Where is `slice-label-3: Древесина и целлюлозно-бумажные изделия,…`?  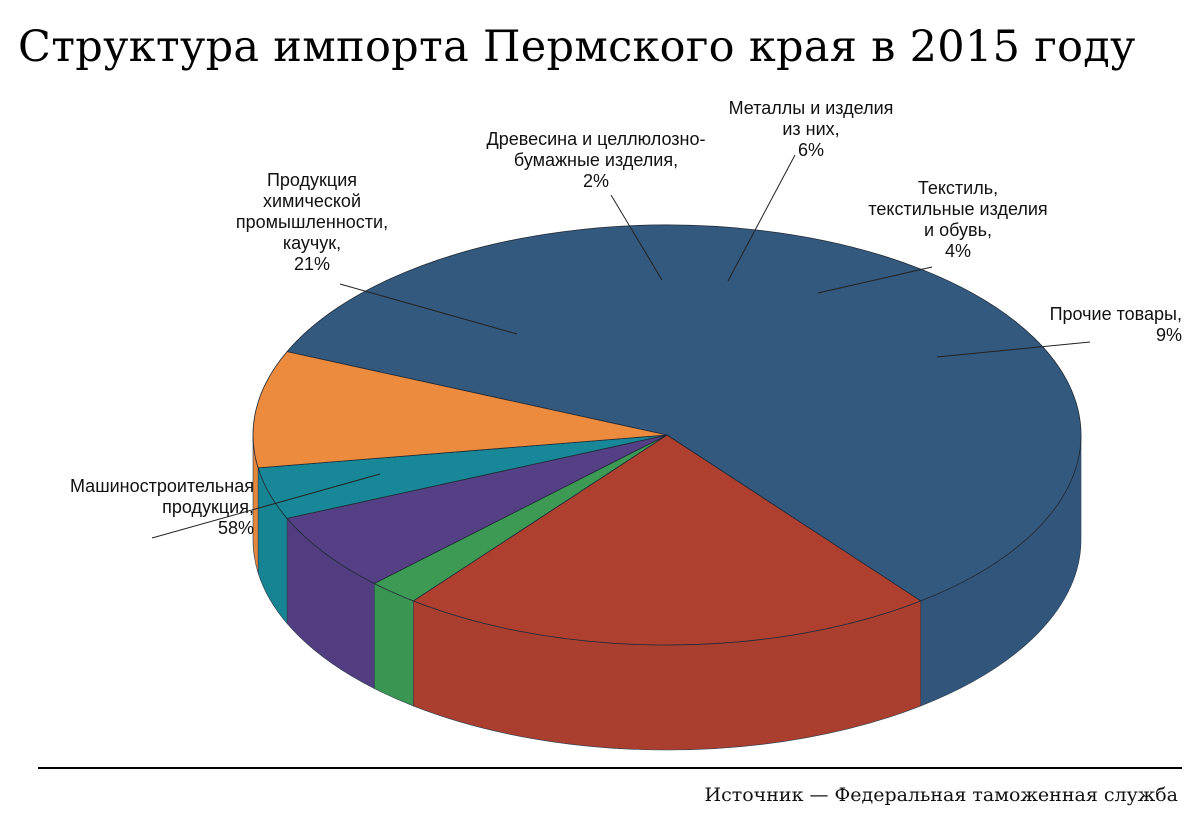
slice-label-3: Древесина и целлюлозно-бумажные изделия,… is located at coordinates (596, 160).